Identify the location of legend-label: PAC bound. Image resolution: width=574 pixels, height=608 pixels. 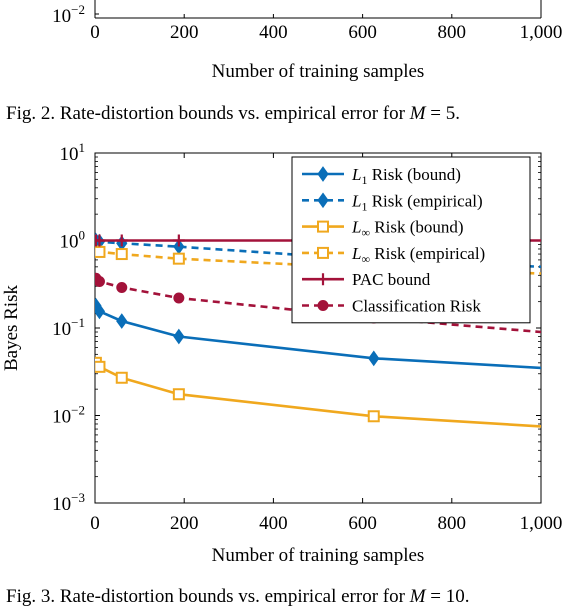
(391, 279).